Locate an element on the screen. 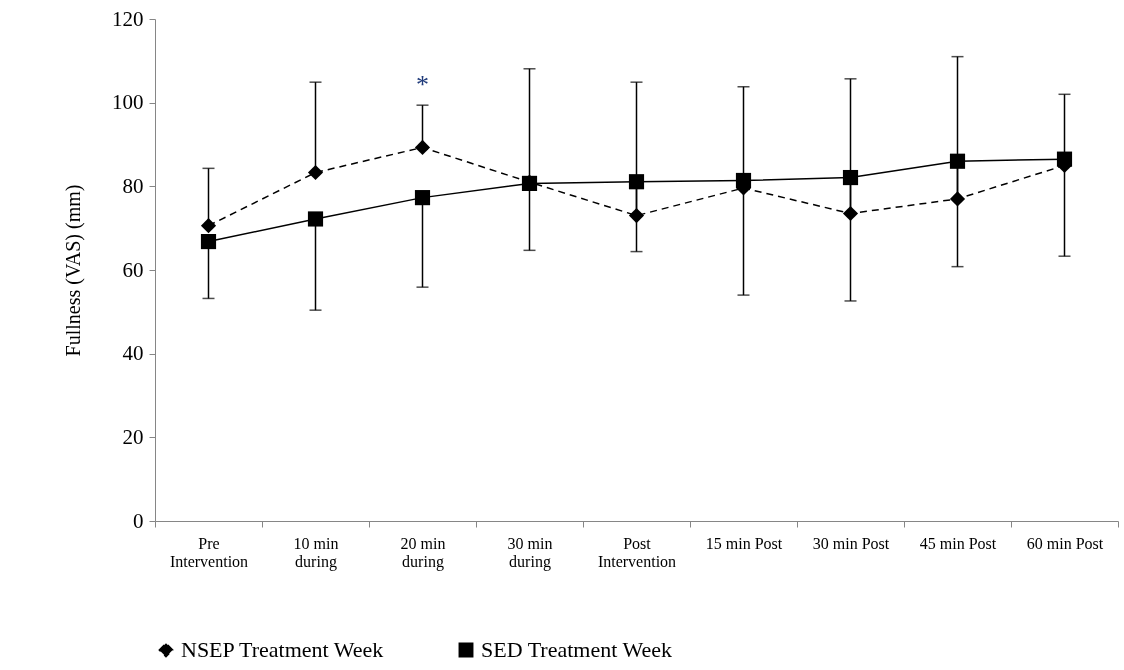 The width and height of the screenshot is (1124, 670). y-tick-label: 60 is located at coordinates (133, 269).